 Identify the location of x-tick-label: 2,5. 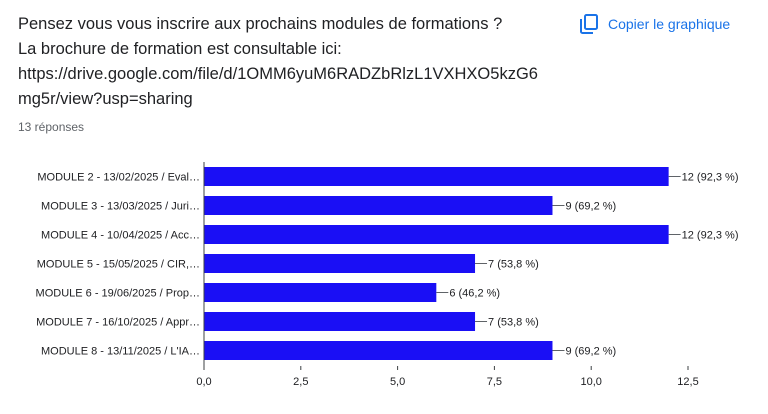
(300, 382).